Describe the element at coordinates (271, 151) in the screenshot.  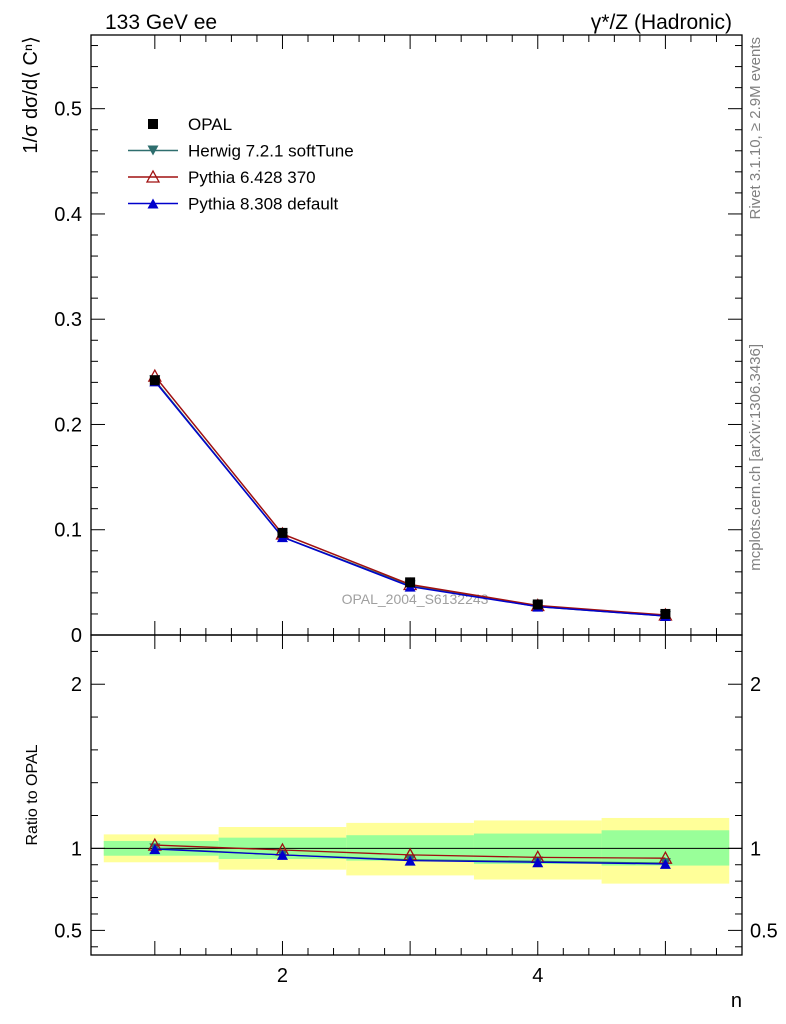
I see `legend-entry-label: Herwig 7.2.1 softTune` at that location.